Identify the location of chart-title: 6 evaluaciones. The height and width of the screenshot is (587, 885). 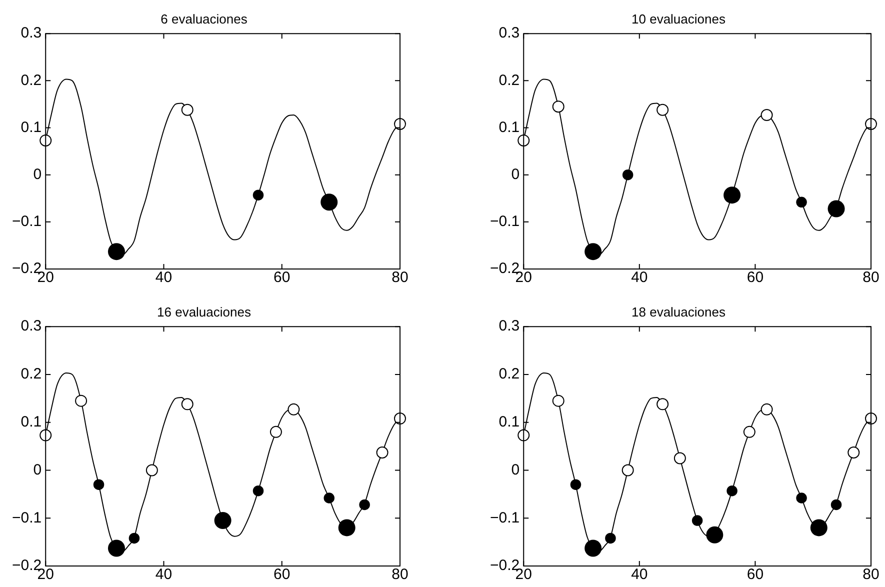
(204, 18).